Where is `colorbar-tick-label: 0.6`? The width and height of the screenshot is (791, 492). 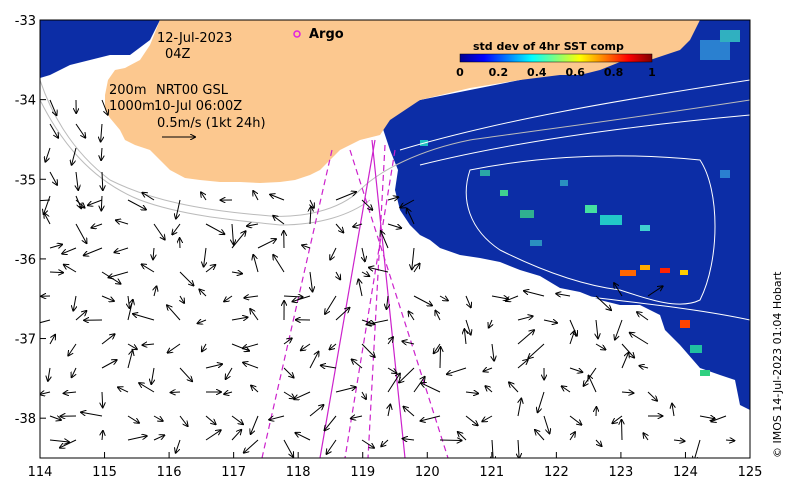
colorbar-tick-label: 0.6 is located at coordinates (575, 72).